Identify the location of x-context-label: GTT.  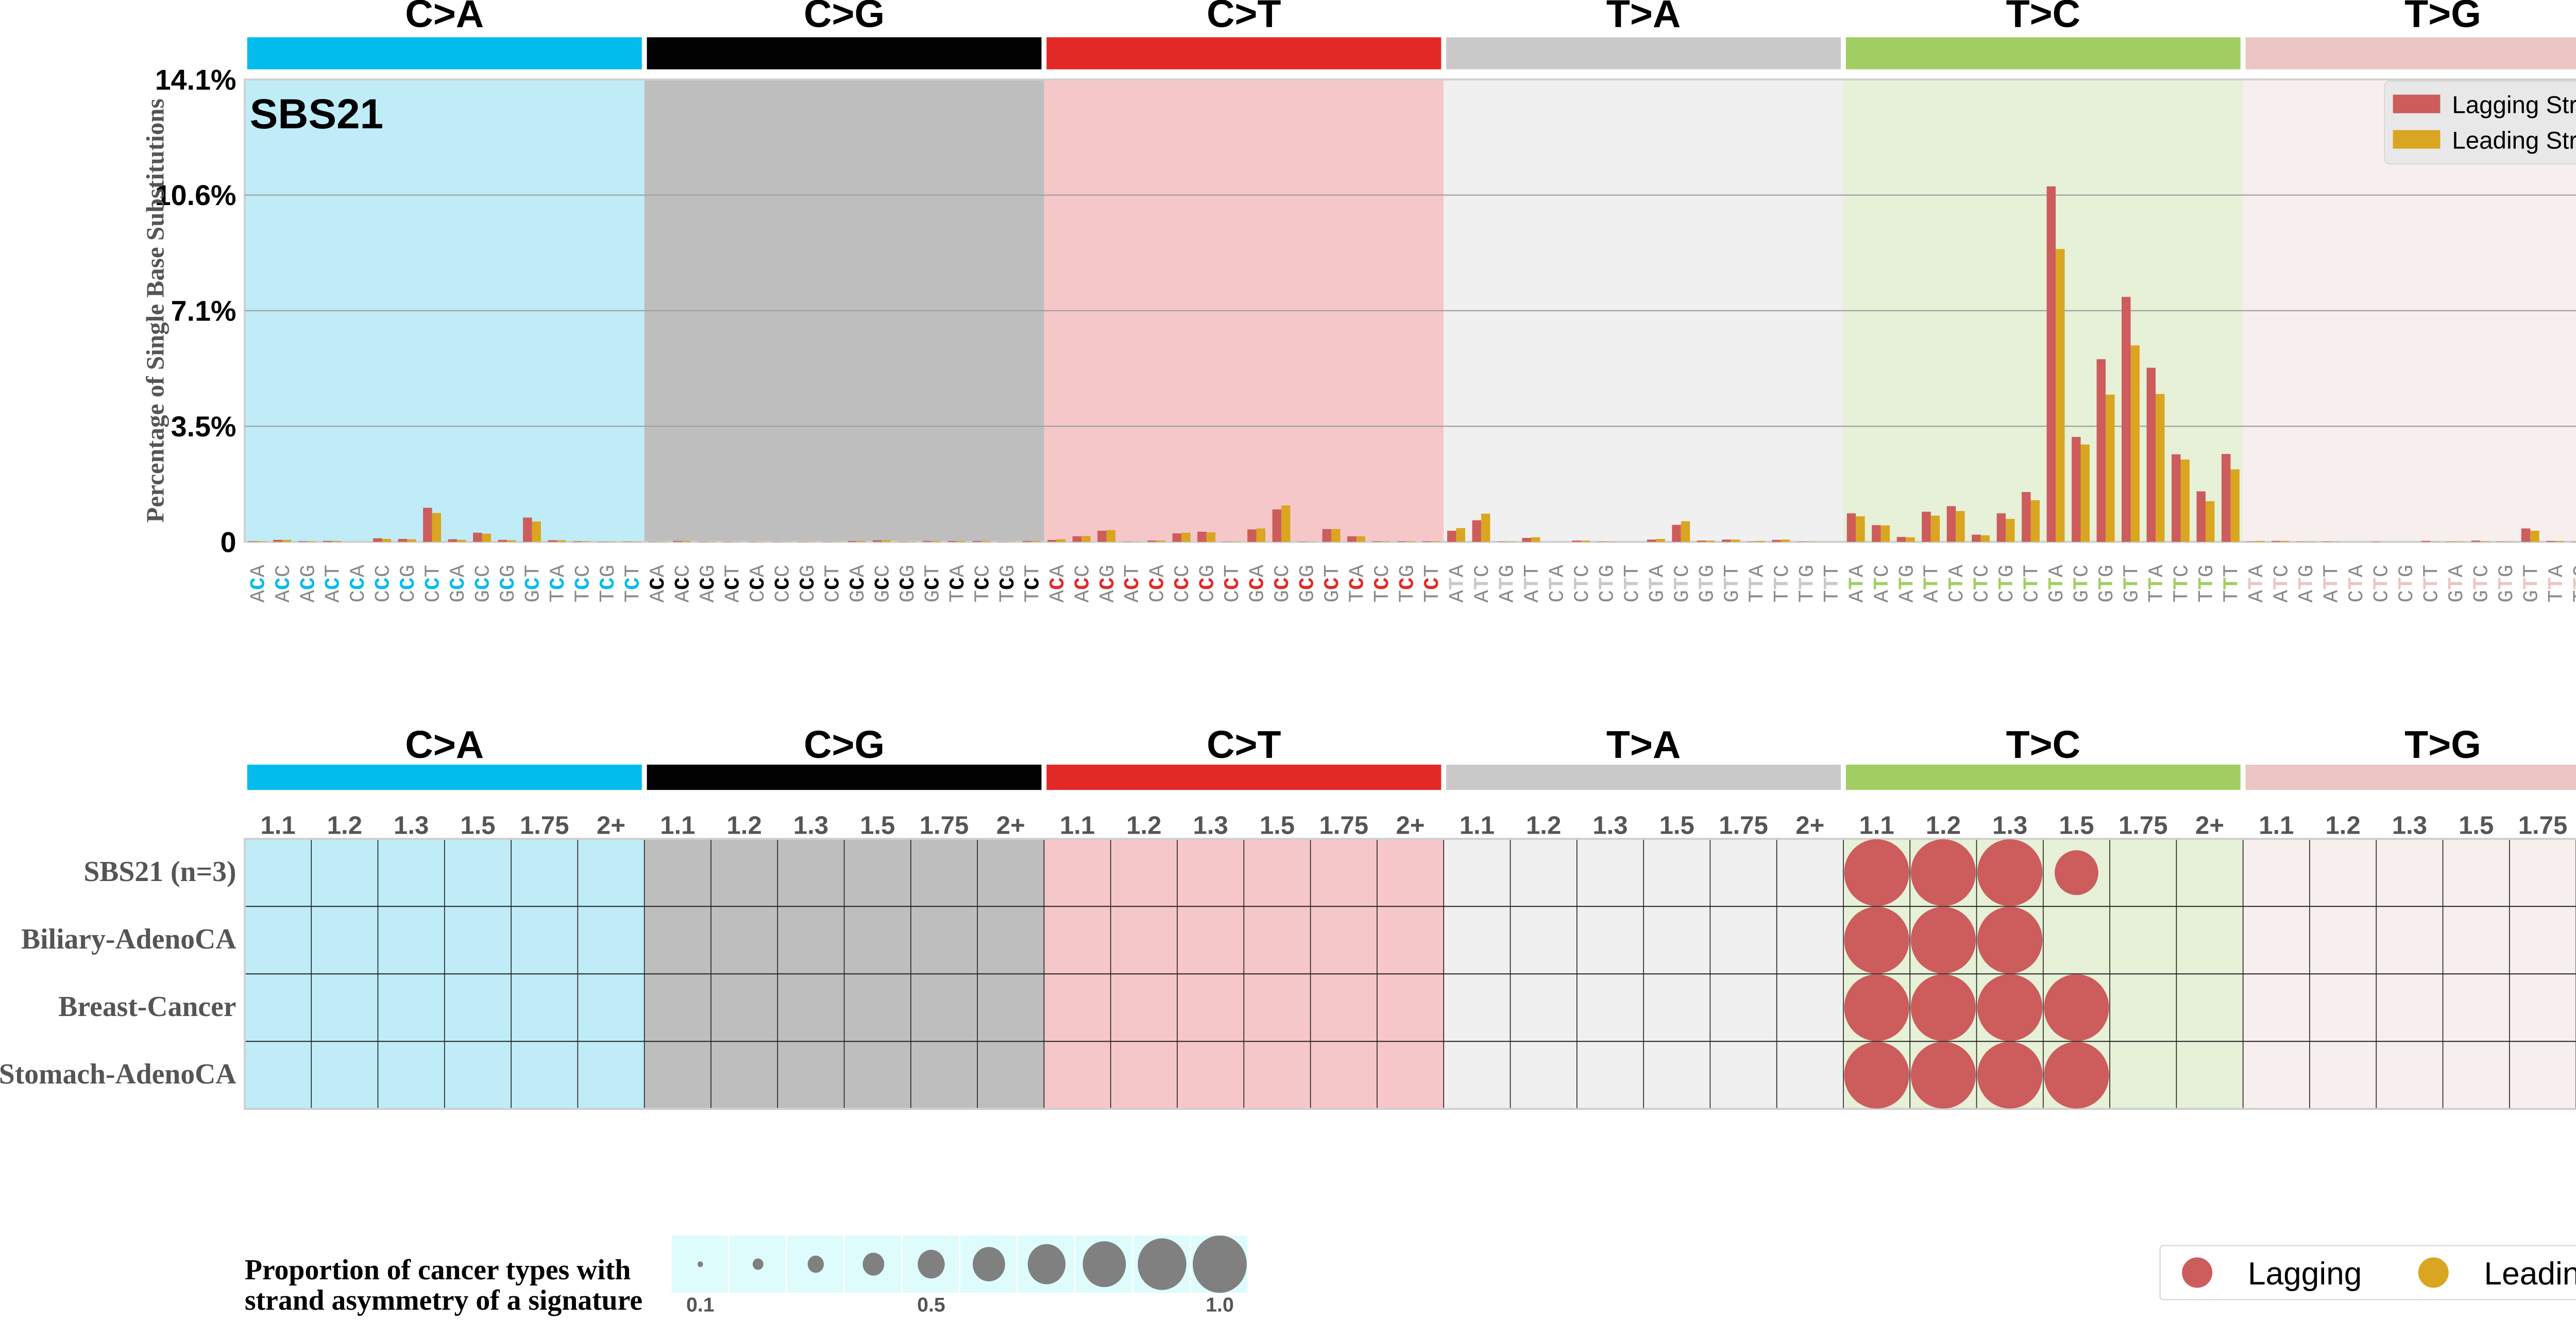
(2132, 584).